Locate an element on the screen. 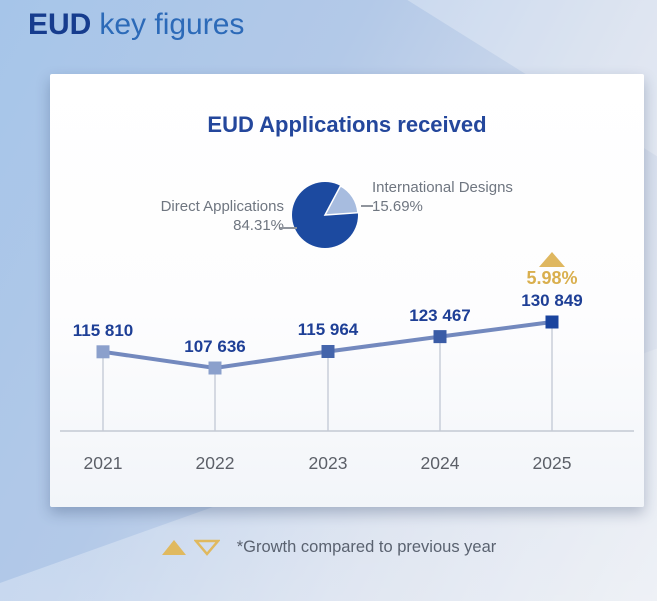 The width and height of the screenshot is (657, 601). value-label-2023: 115 964 is located at coordinates (328, 330).